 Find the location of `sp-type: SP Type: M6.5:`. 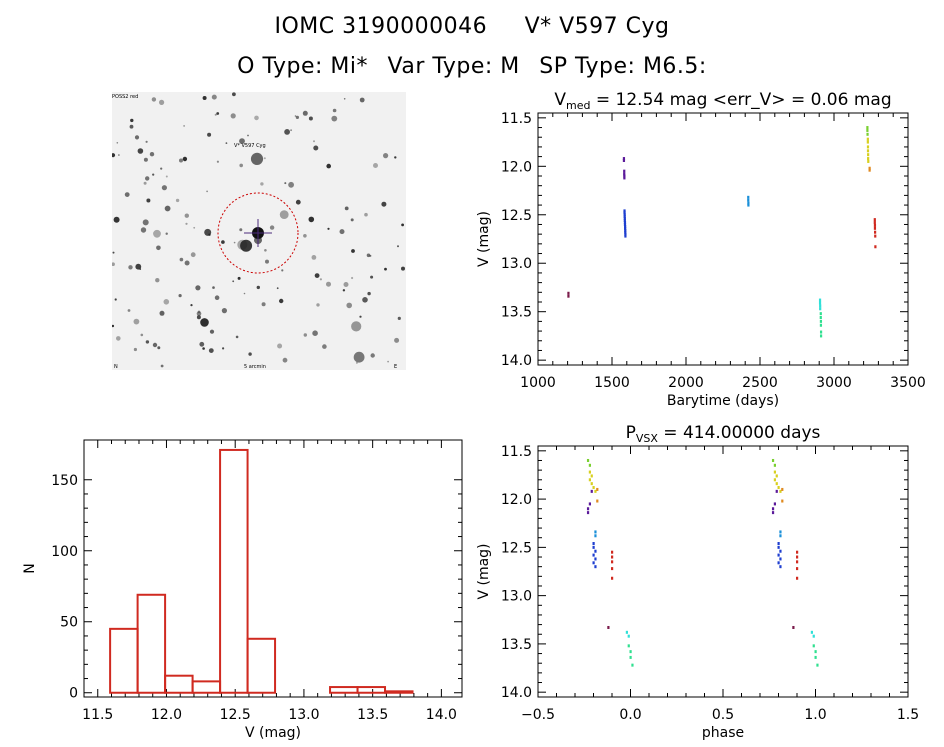

sp-type: SP Type: M6.5: is located at coordinates (623, 66).